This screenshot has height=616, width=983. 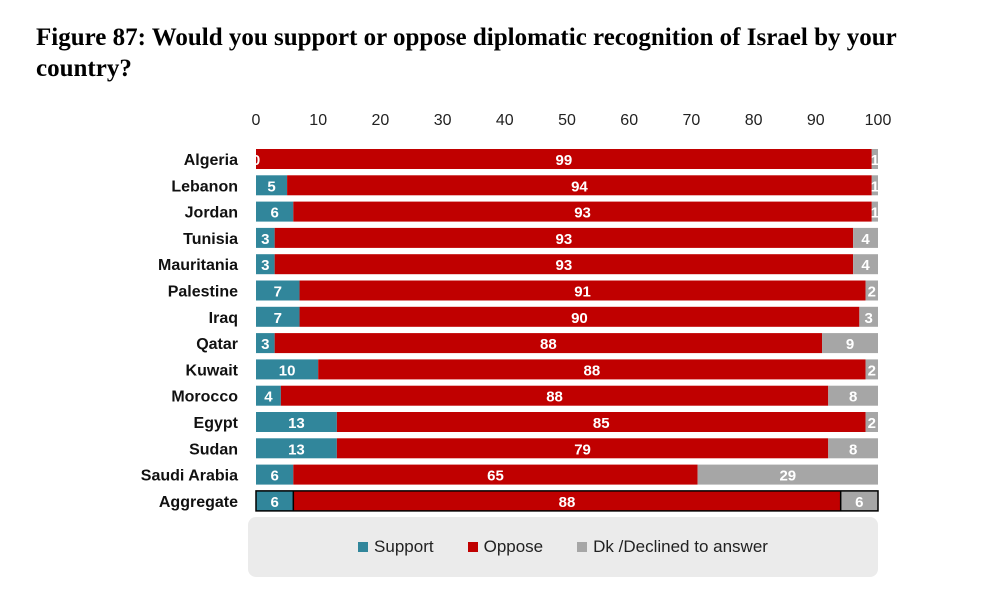 I want to click on category-label: Mauritania, so click(x=198, y=265).